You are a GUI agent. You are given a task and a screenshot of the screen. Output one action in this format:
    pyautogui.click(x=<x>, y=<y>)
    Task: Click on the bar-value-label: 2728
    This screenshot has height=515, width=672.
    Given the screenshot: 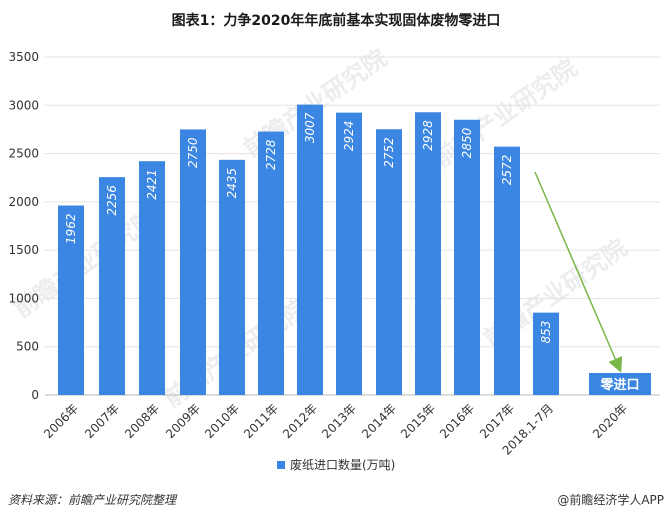 What is the action you would take?
    pyautogui.click(x=271, y=154)
    